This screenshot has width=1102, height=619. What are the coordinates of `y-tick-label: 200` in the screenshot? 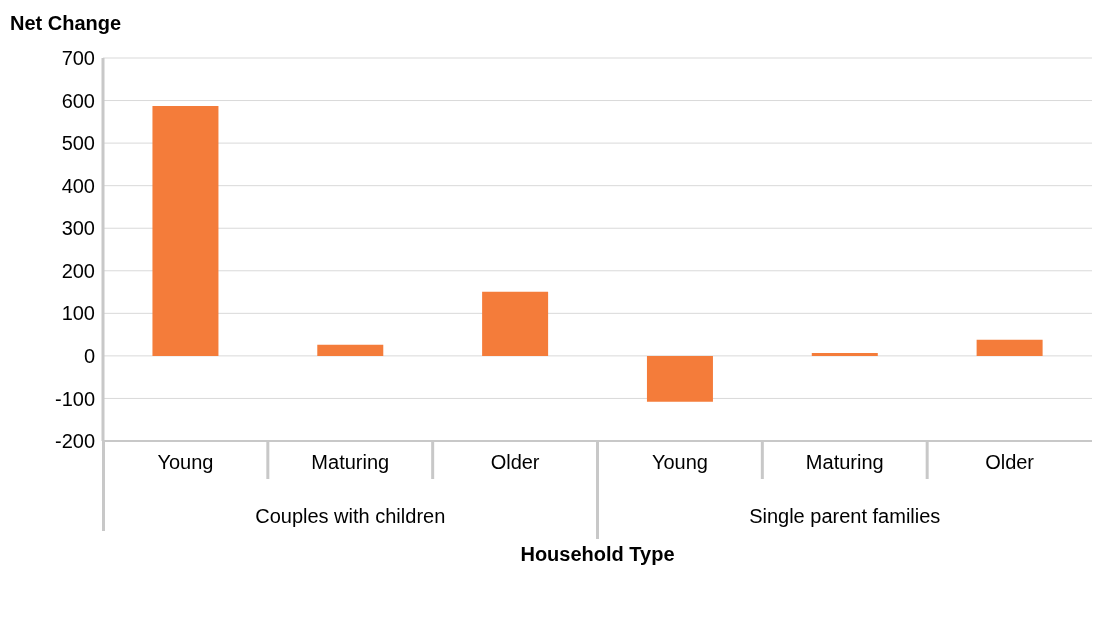 It's located at (78, 270).